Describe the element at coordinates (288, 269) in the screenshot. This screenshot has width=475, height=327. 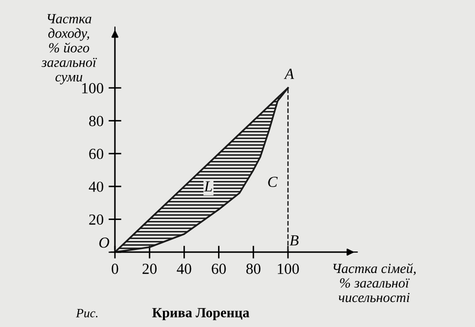
I see `x-tick-label: 100` at that location.